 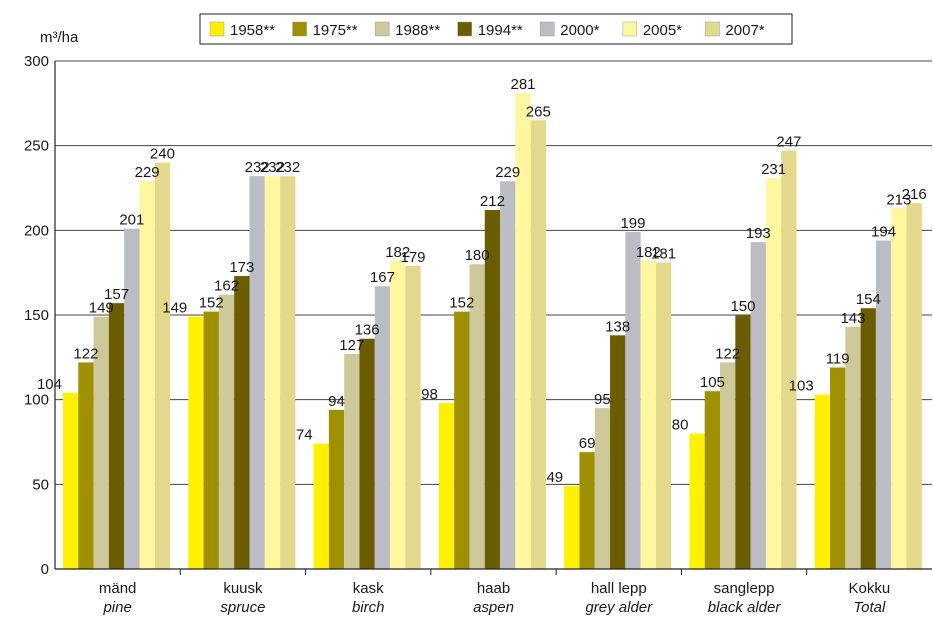 I want to click on x-tick-label: mänd, so click(x=118, y=588).